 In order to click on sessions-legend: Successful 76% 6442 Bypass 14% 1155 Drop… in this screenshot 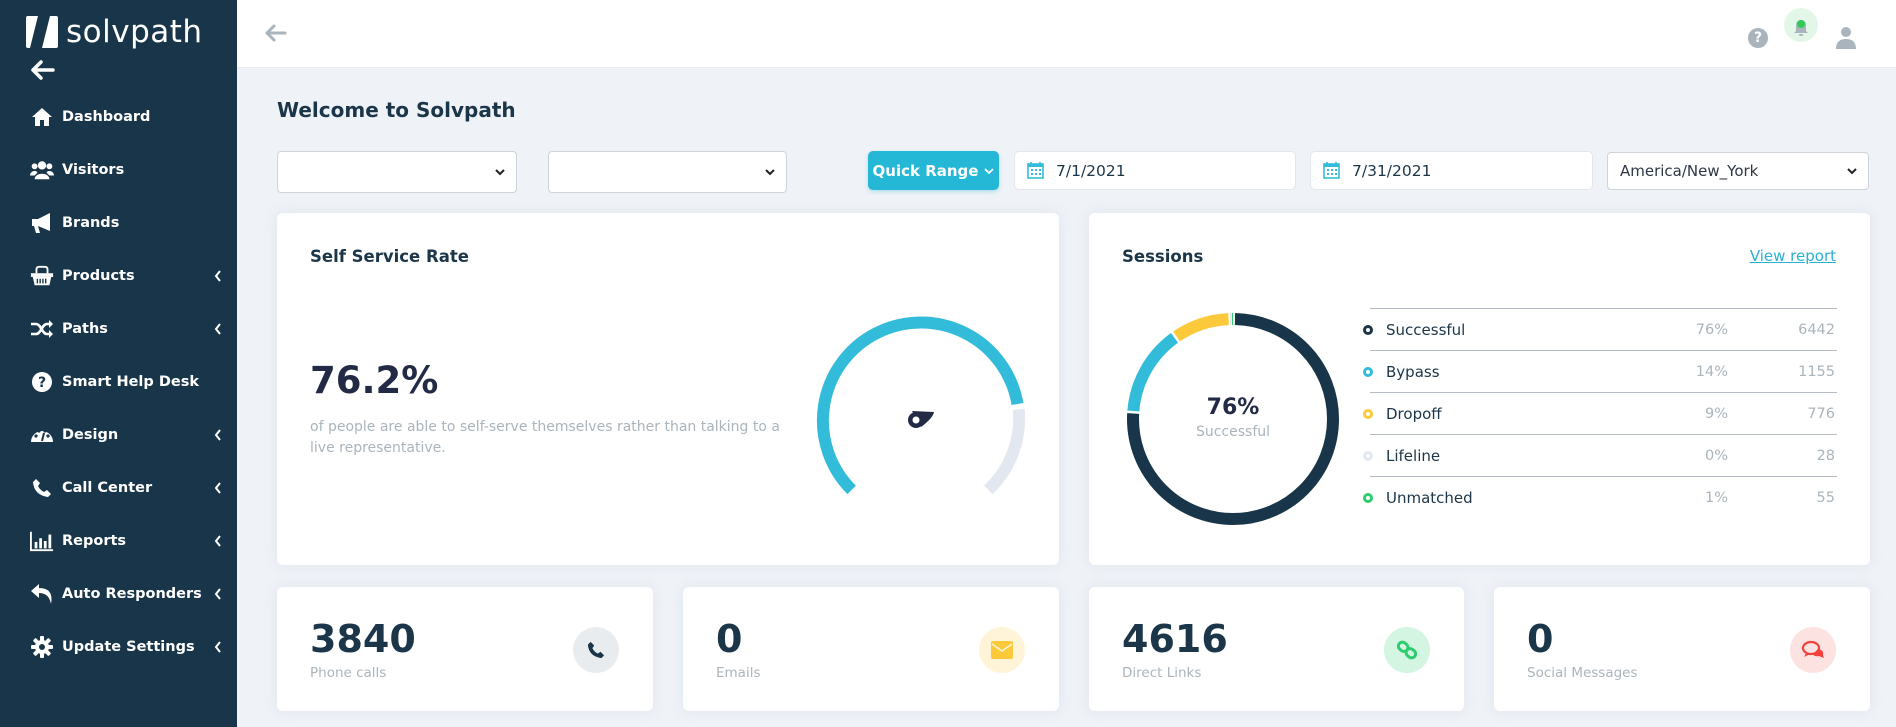, I will do `click(1600, 413)`.